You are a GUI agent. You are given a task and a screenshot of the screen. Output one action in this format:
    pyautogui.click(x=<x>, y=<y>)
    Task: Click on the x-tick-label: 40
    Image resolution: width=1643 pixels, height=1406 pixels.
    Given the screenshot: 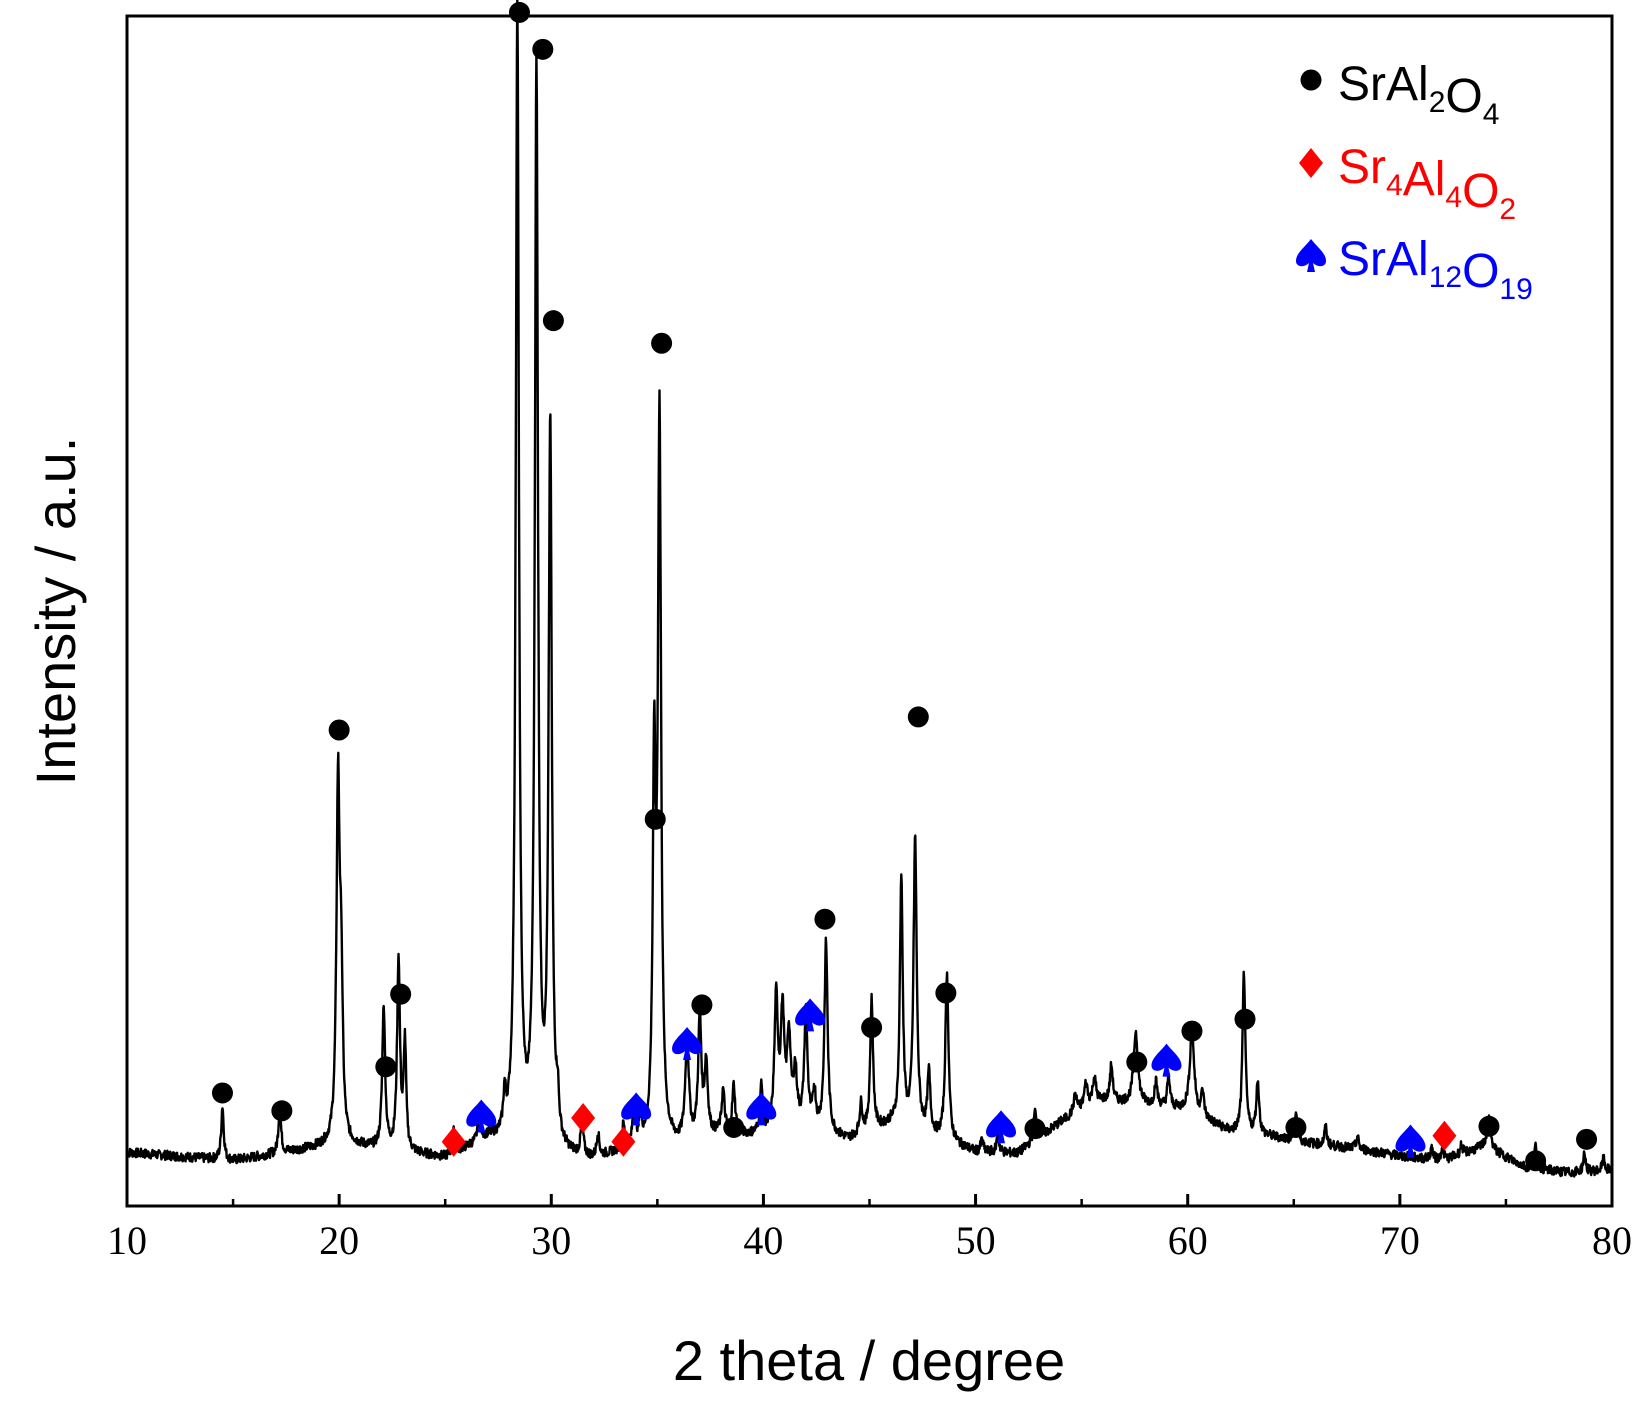 What is the action you would take?
    pyautogui.click(x=763, y=1240)
    